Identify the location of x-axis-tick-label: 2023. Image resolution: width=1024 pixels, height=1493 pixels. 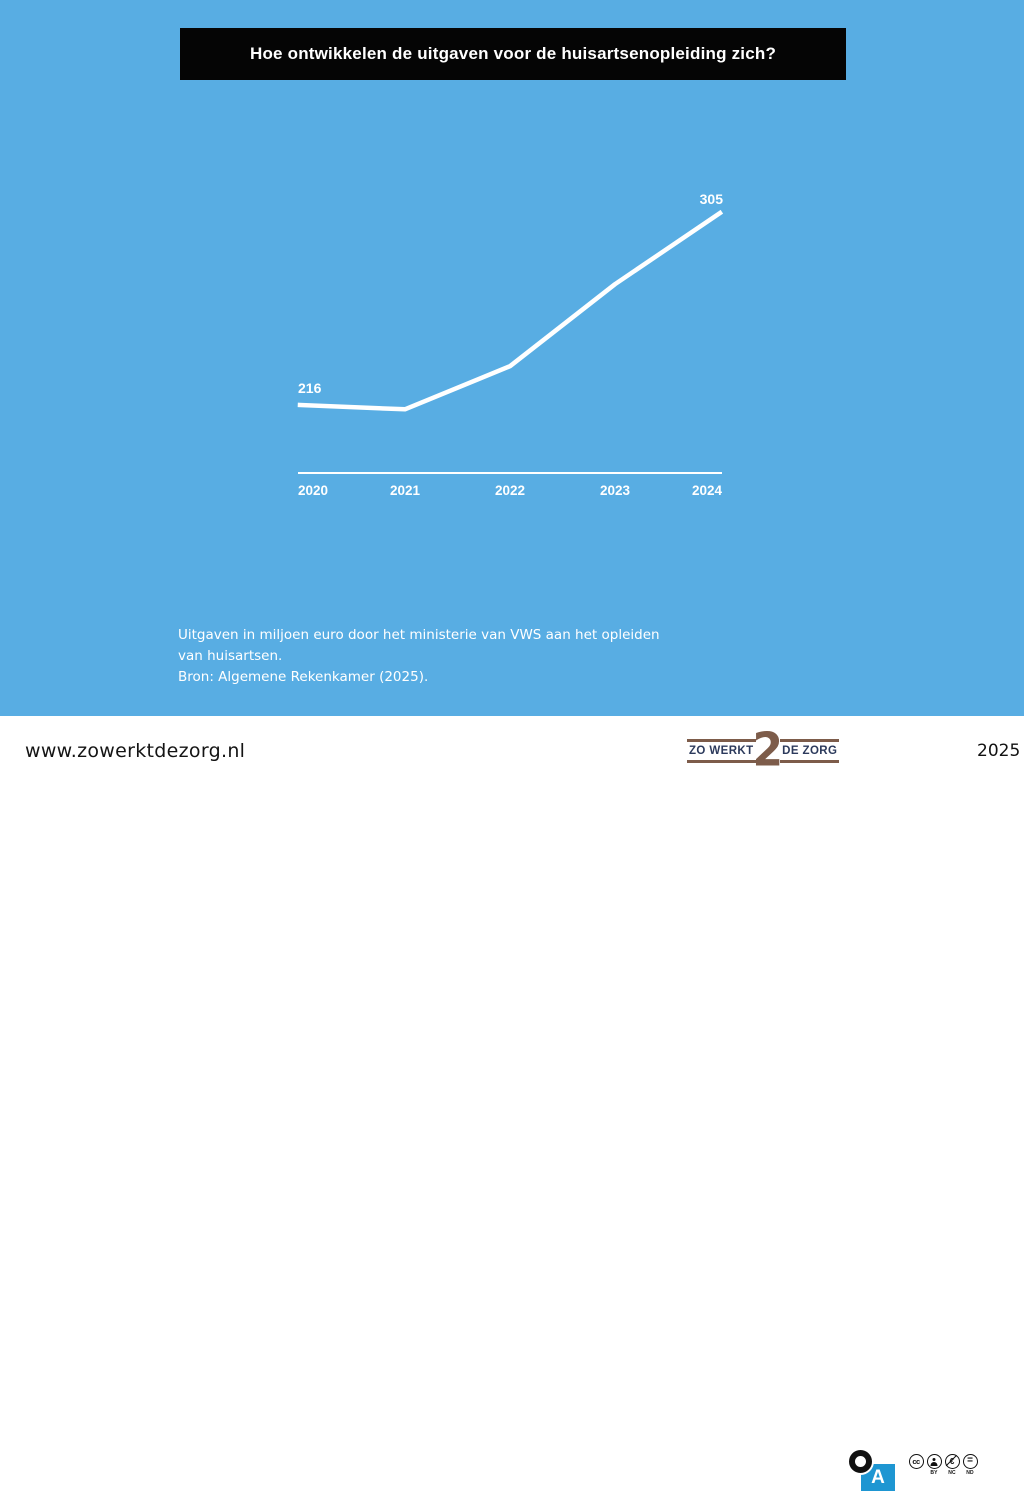
(615, 490).